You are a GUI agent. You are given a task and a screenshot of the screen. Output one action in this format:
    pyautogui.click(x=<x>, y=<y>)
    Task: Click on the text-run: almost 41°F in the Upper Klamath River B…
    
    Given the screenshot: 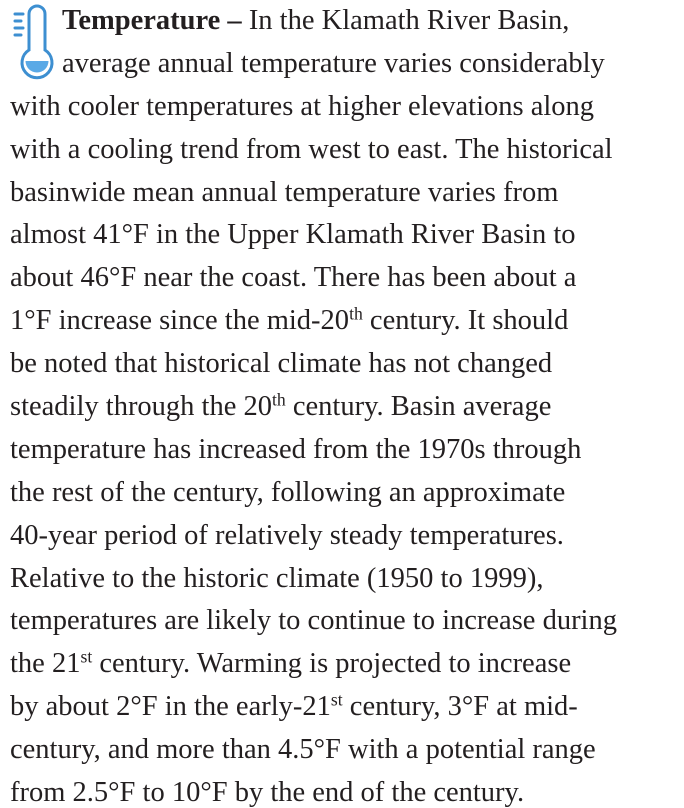 What is the action you would take?
    pyautogui.click(x=293, y=235)
    